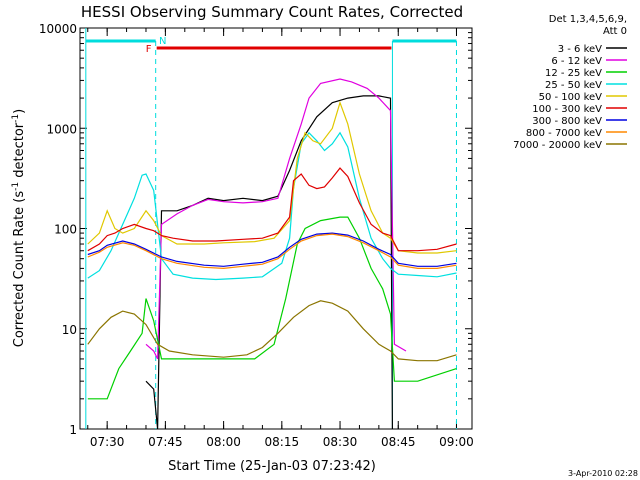 The width and height of the screenshot is (640, 480). What do you see at coordinates (73, 430) in the screenshot?
I see `y-tick-label: 1` at bounding box center [73, 430].